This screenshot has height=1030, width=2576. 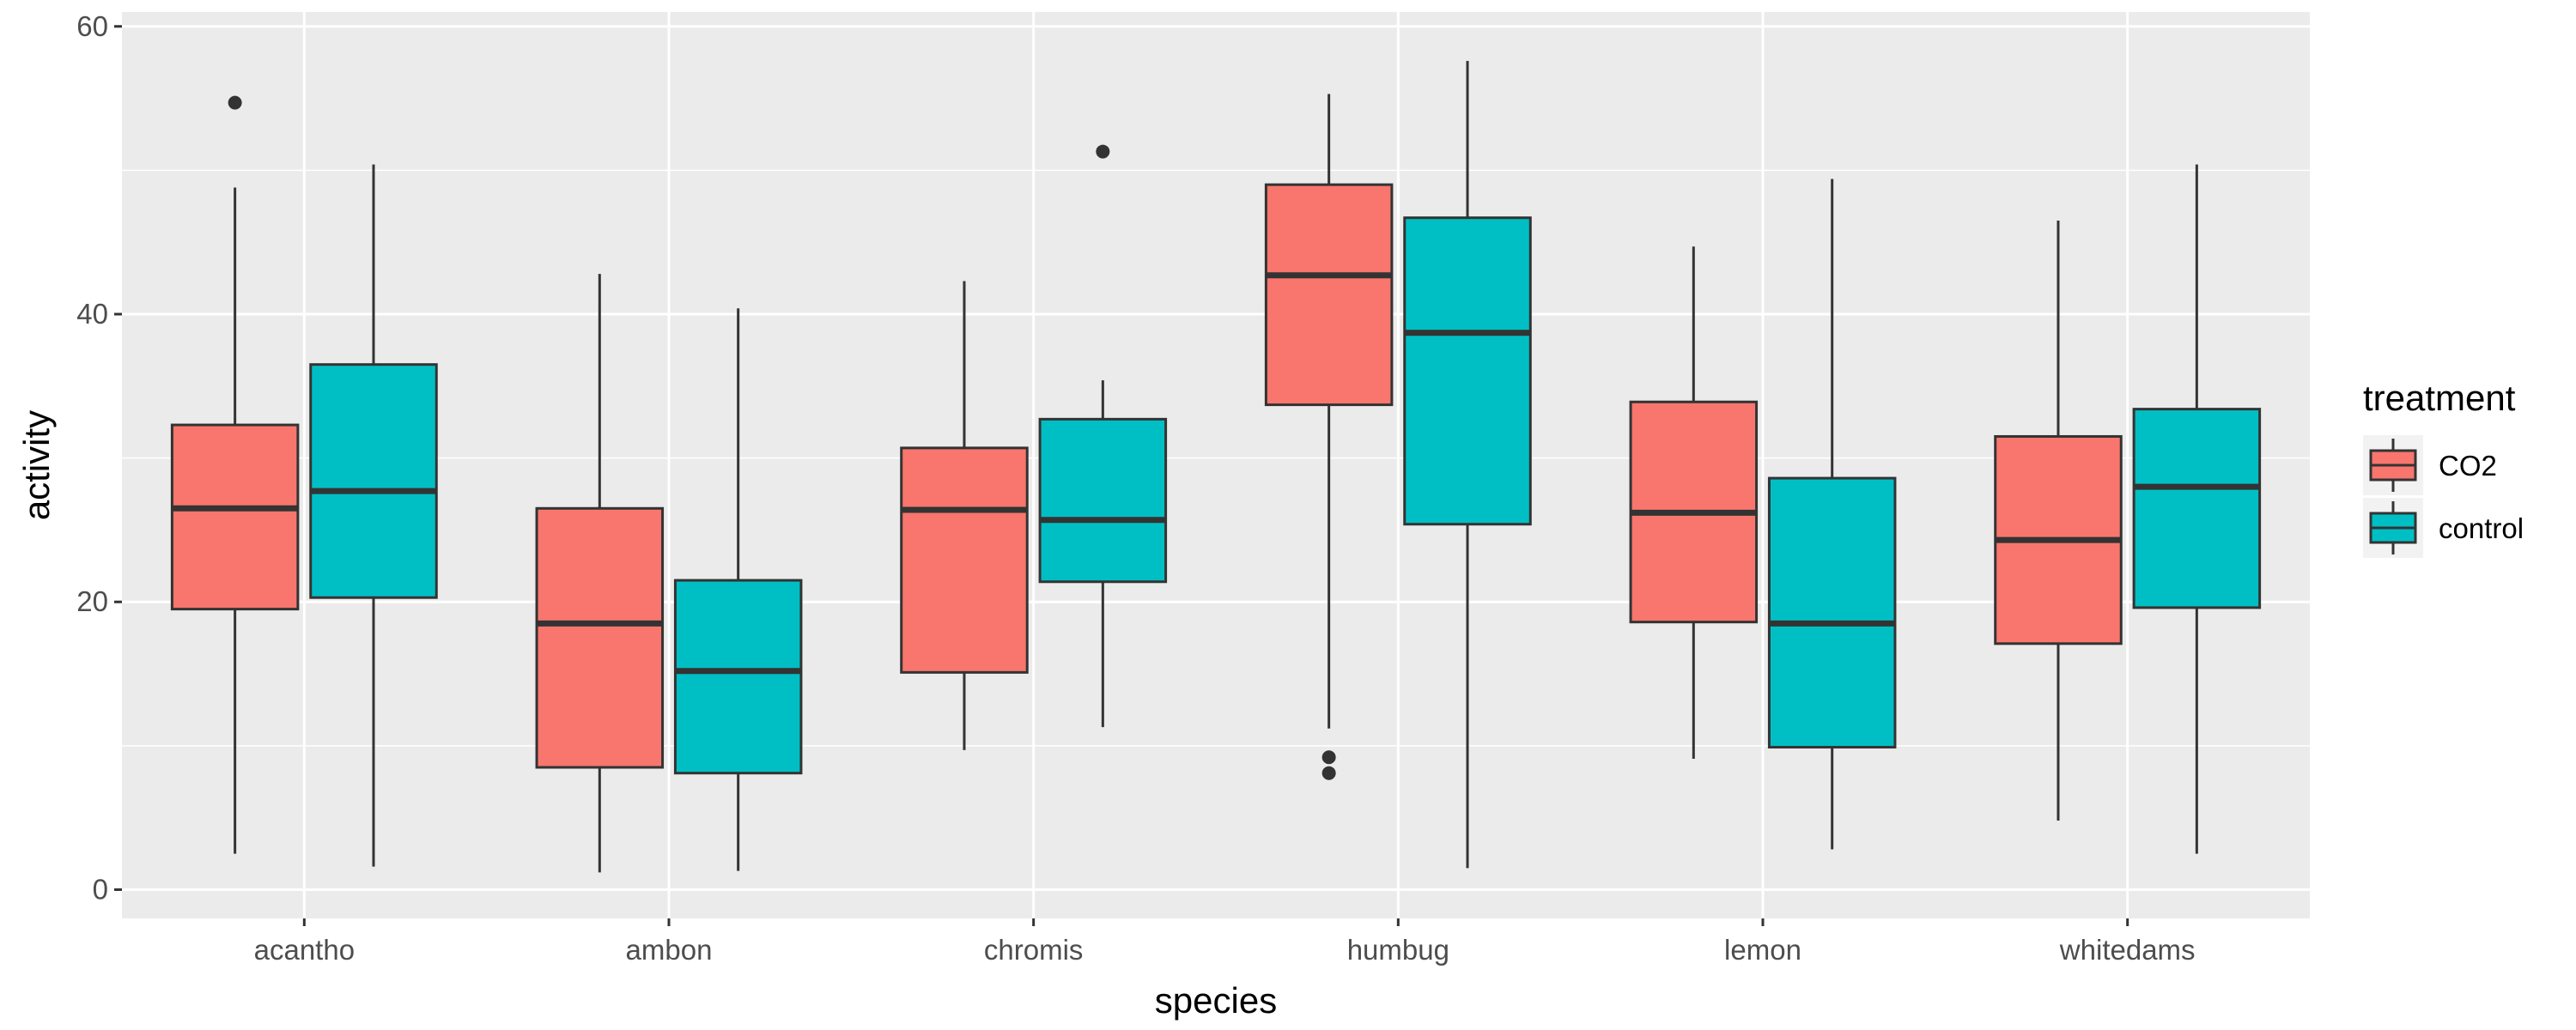 I want to click on box-chromis-CO2, so click(x=965, y=515).